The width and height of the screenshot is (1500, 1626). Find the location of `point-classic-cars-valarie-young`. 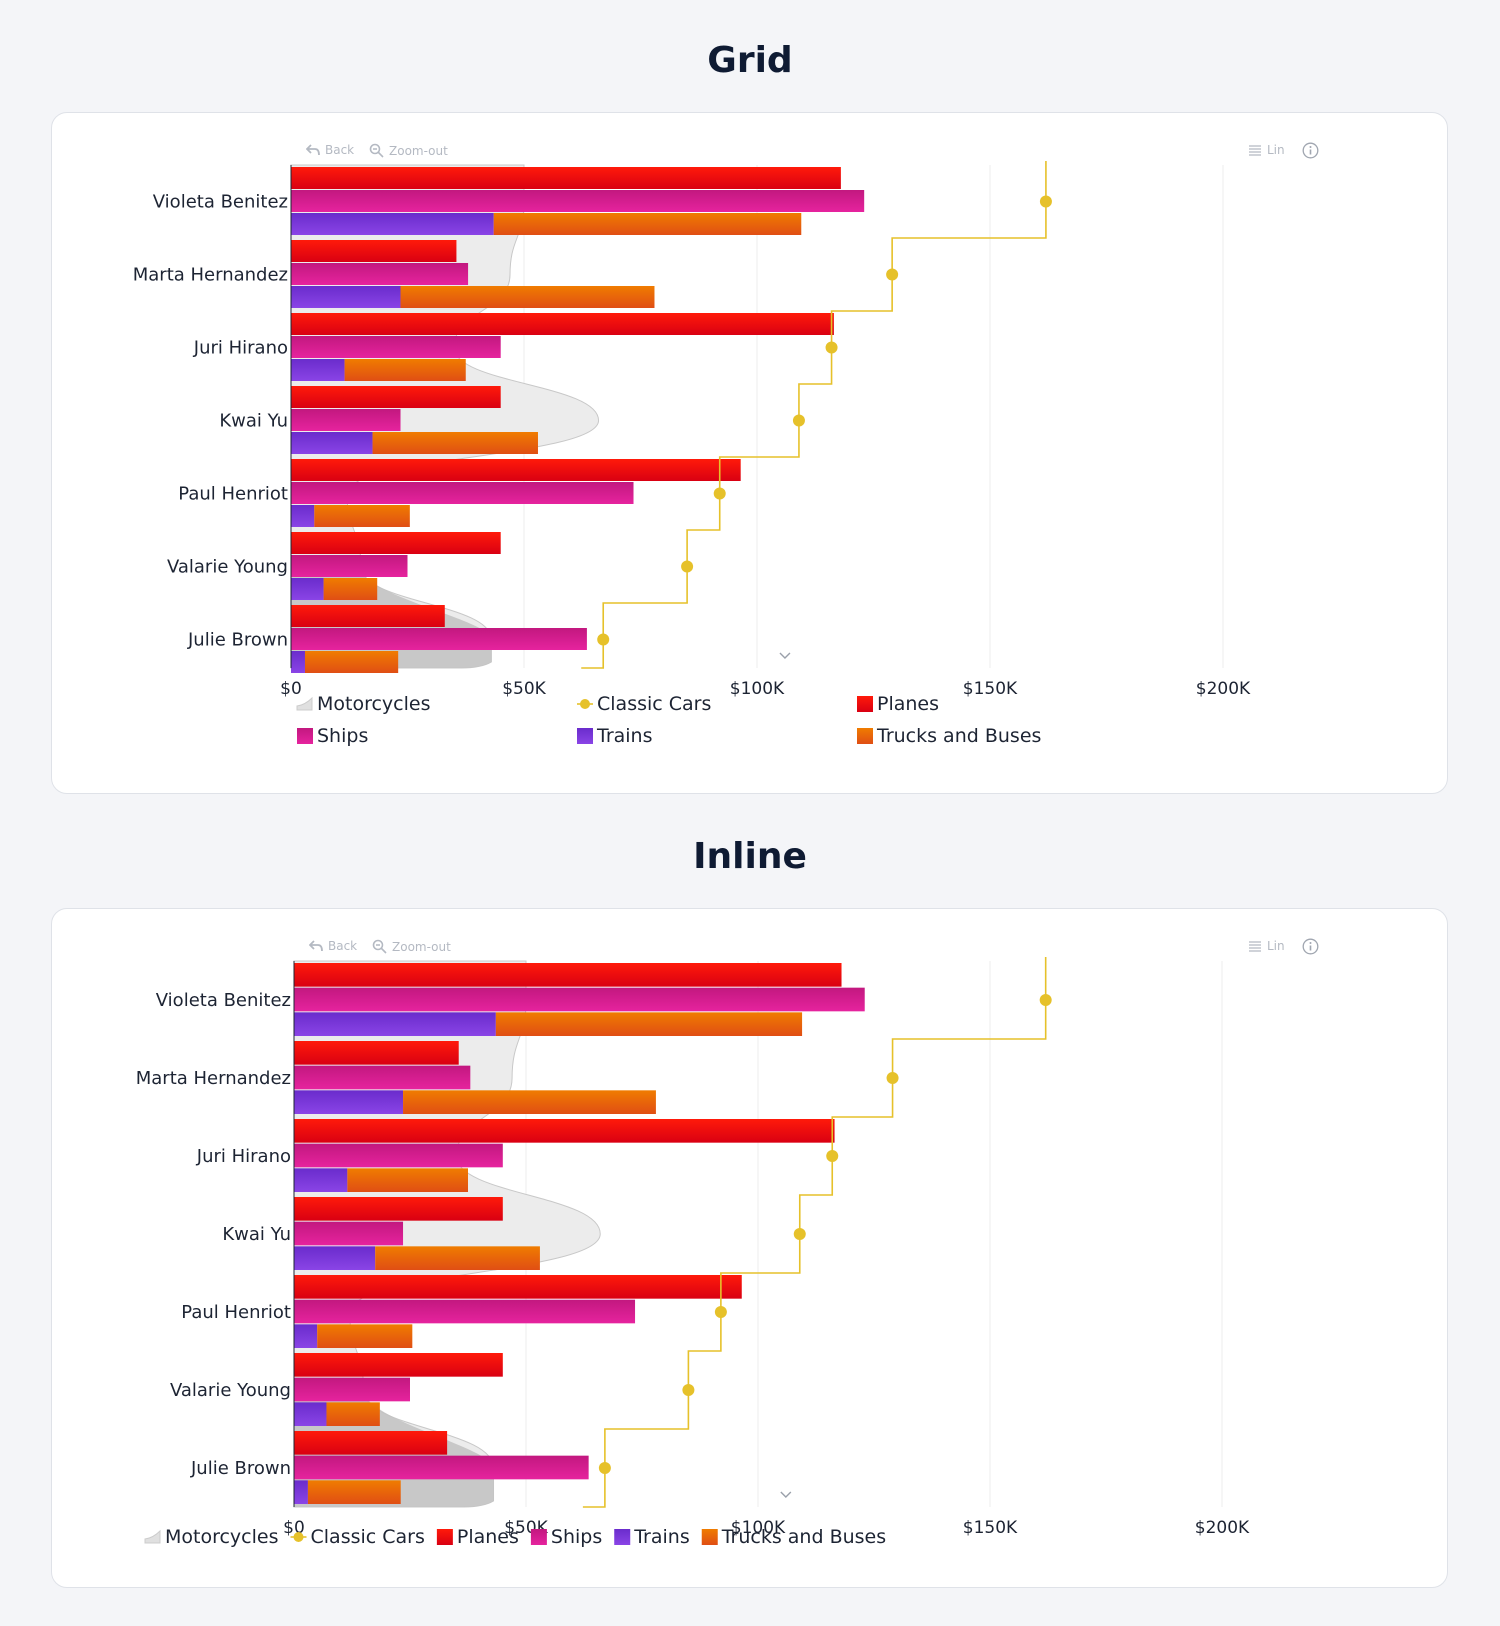

point-classic-cars-valarie-young is located at coordinates (688, 1390).